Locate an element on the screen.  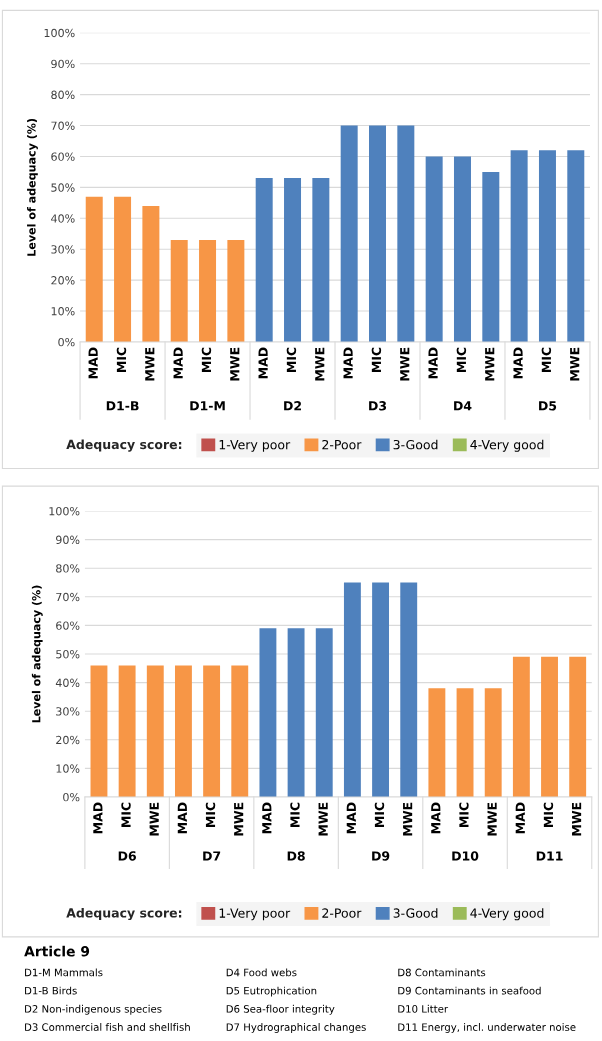
text: D2 is located at coordinates (292, 406).